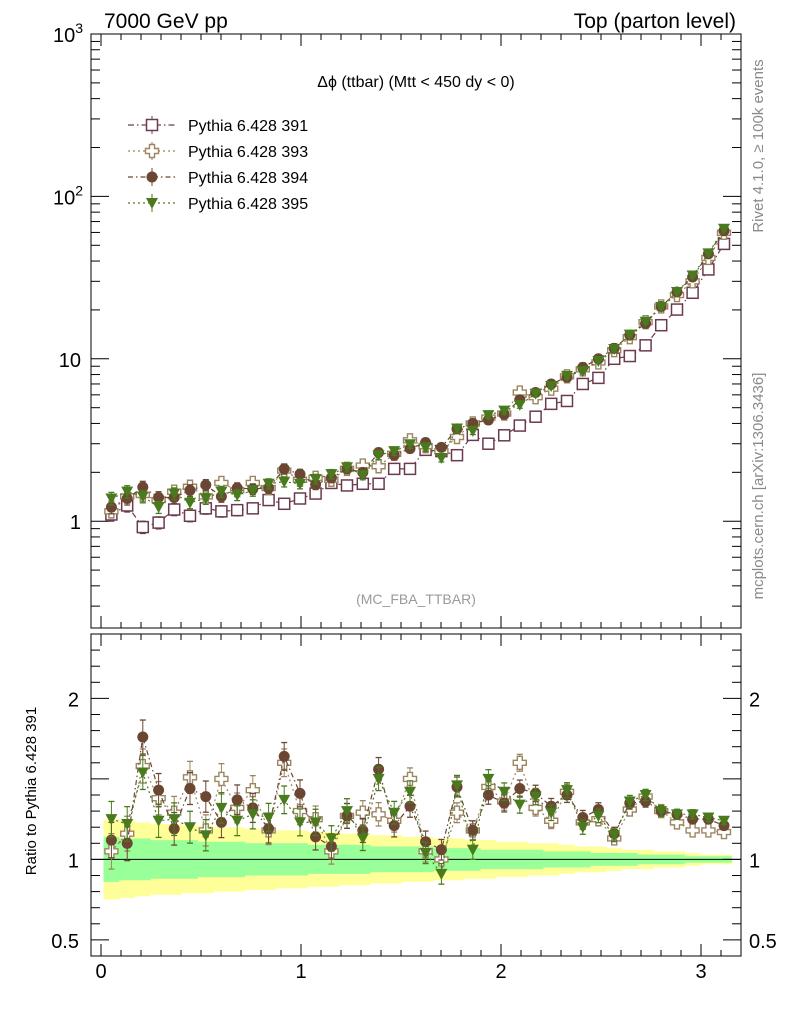 This screenshot has width=786, height=1029. I want to click on legend-label: Pythia 6.428 395, so click(248, 204).